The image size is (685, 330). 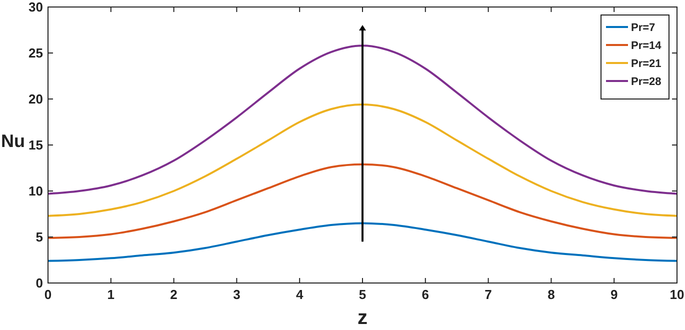 I want to click on x-tick-label: 10, so click(x=677, y=294).